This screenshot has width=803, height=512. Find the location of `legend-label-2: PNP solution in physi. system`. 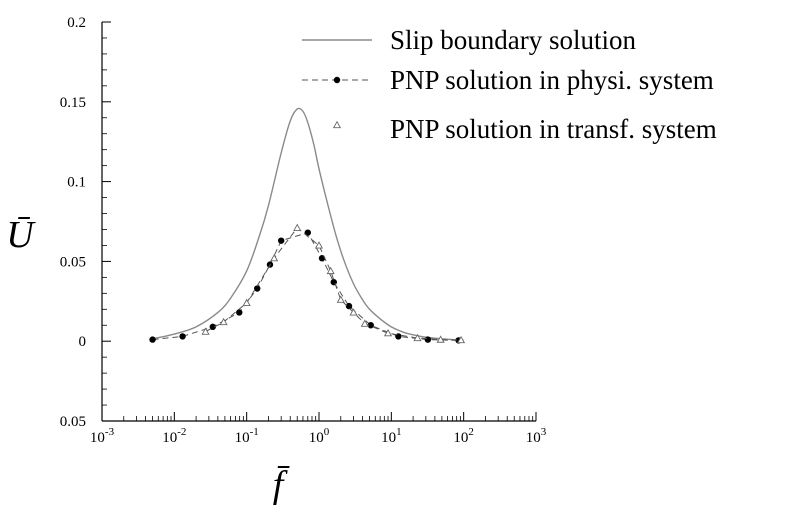

legend-label-2: PNP solution in physi. system is located at coordinates (552, 80).